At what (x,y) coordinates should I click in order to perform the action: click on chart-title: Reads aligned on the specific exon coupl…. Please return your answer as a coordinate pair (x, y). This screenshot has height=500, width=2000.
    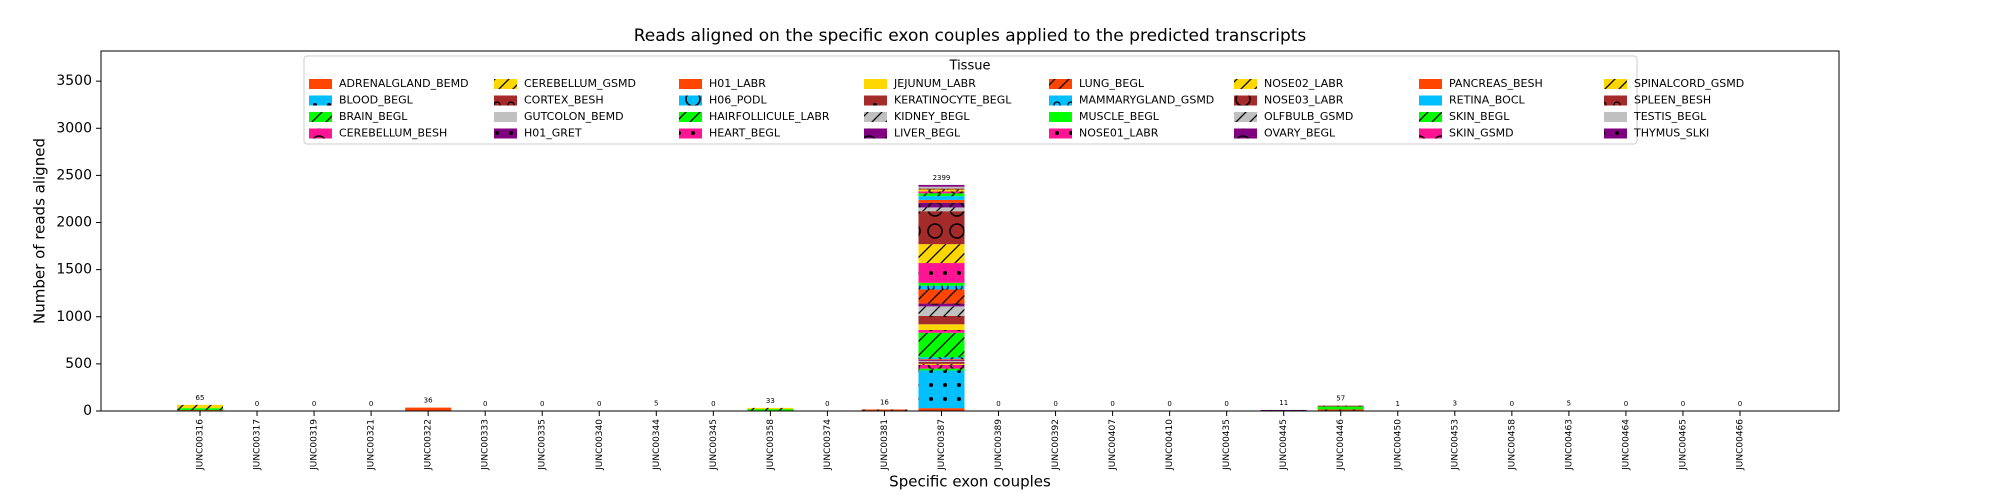
    Looking at the image, I should click on (970, 36).